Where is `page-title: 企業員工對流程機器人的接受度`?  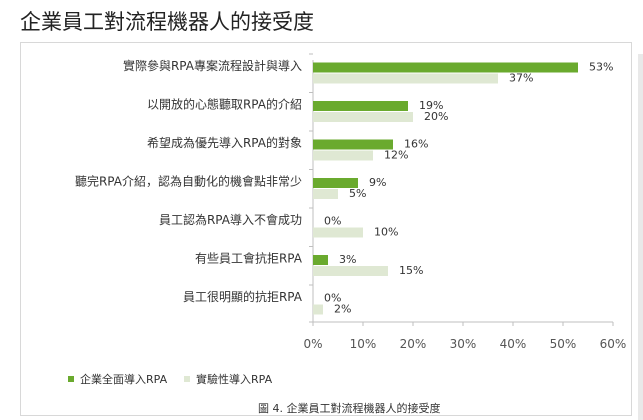 page-title: 企業員工對流程機器人的接受度 is located at coordinates (167, 22).